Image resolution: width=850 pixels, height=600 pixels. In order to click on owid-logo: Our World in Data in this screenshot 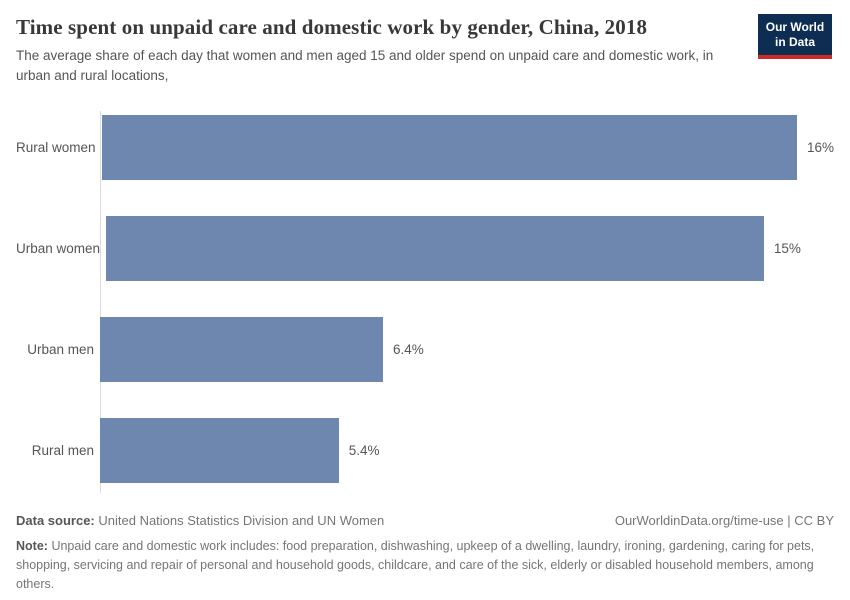, I will do `click(795, 36)`.